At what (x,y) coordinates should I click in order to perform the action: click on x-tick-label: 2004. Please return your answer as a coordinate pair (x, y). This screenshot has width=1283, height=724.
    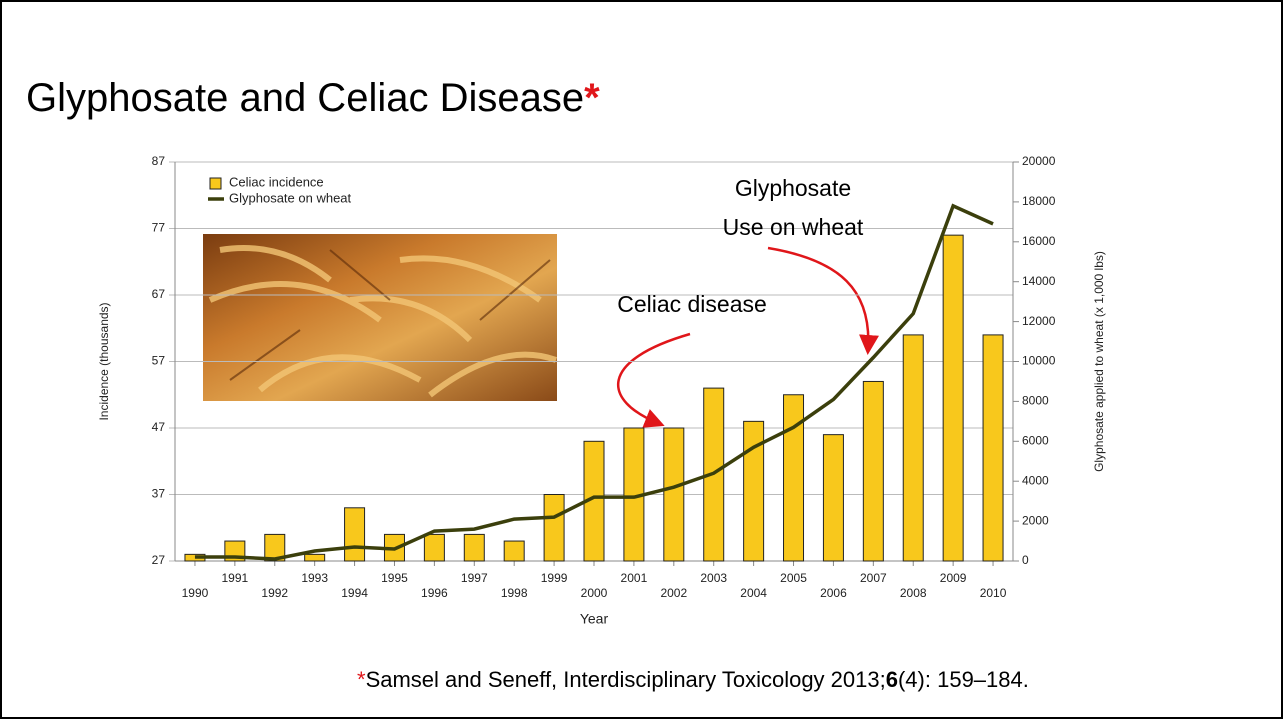
    Looking at the image, I should click on (753, 593).